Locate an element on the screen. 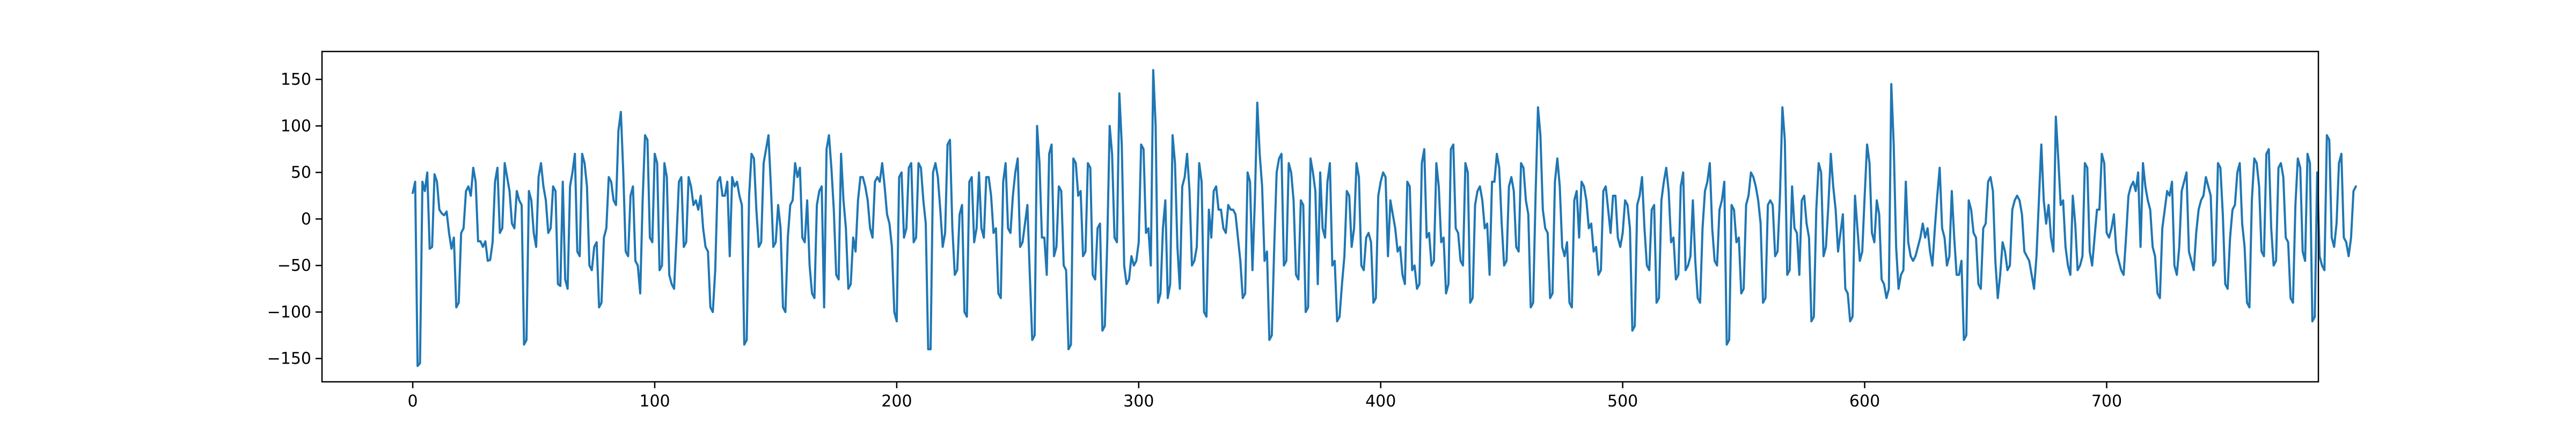  y-tick-label: 0 is located at coordinates (306, 219).